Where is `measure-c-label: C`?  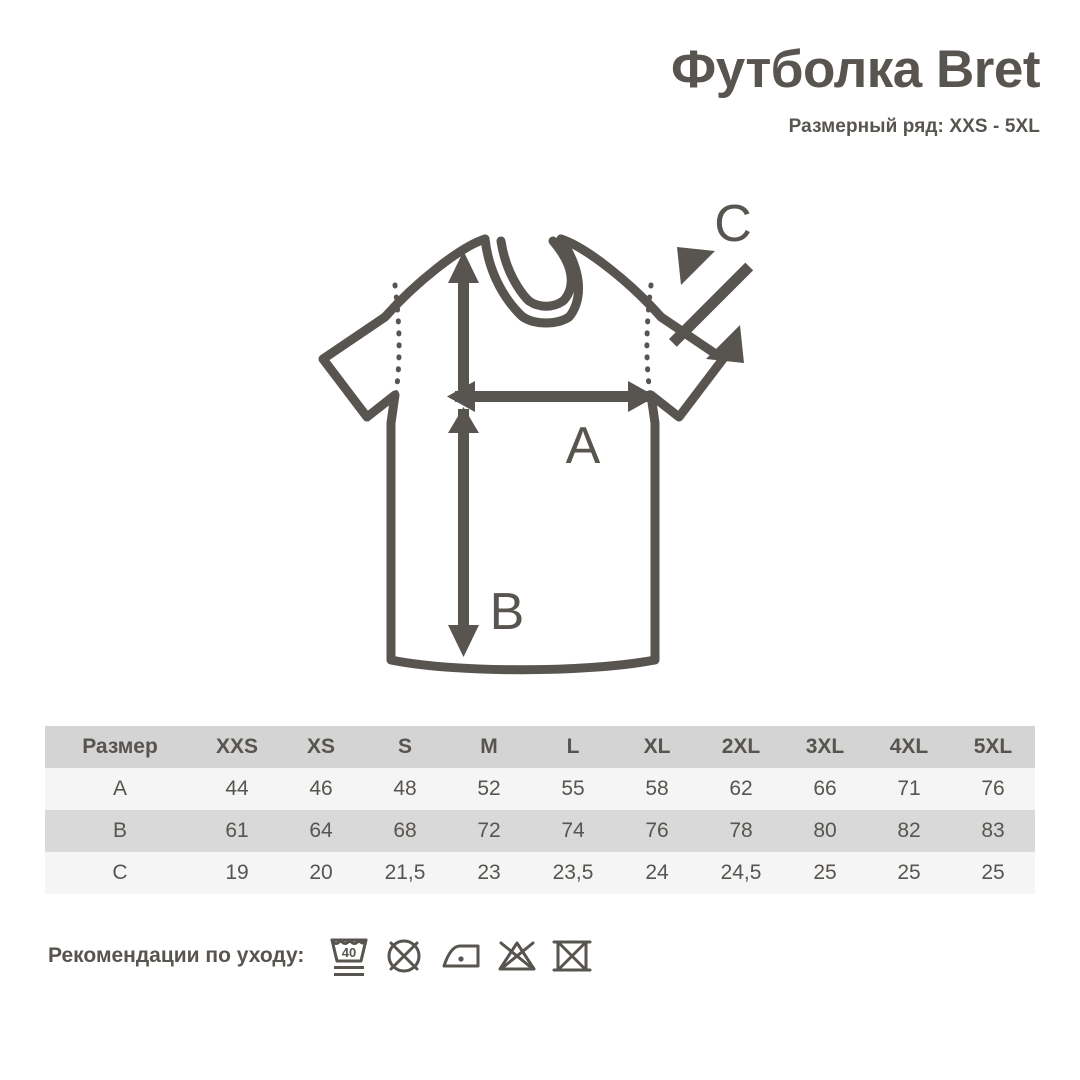 measure-c-label: C is located at coordinates (733, 224).